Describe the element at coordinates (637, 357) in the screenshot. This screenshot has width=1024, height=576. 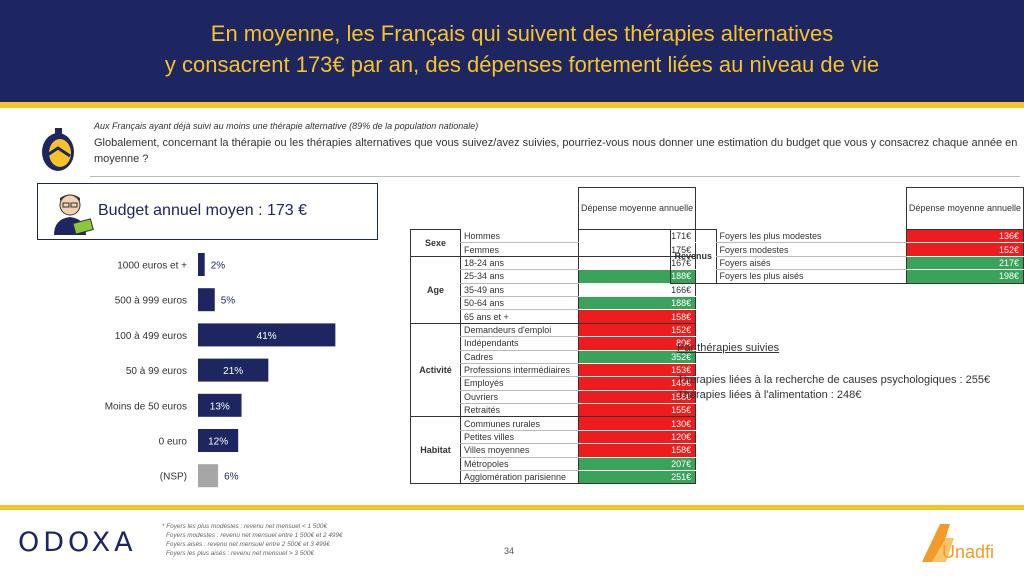
I see `table-row-value: 352€` at that location.